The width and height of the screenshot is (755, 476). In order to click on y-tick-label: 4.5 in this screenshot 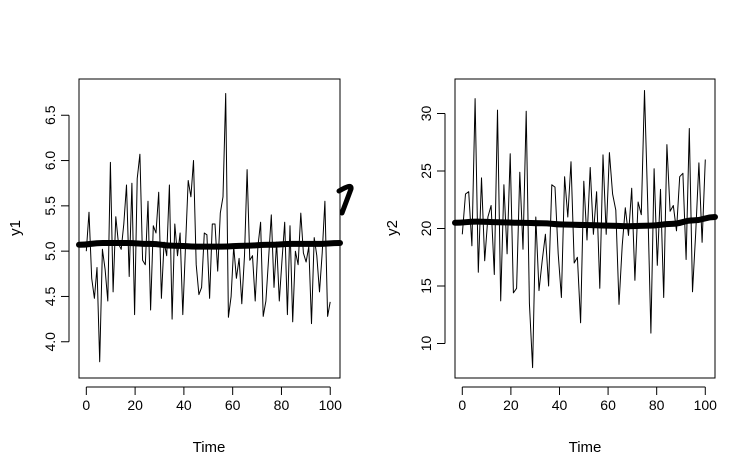, I will do `click(50, 297)`.